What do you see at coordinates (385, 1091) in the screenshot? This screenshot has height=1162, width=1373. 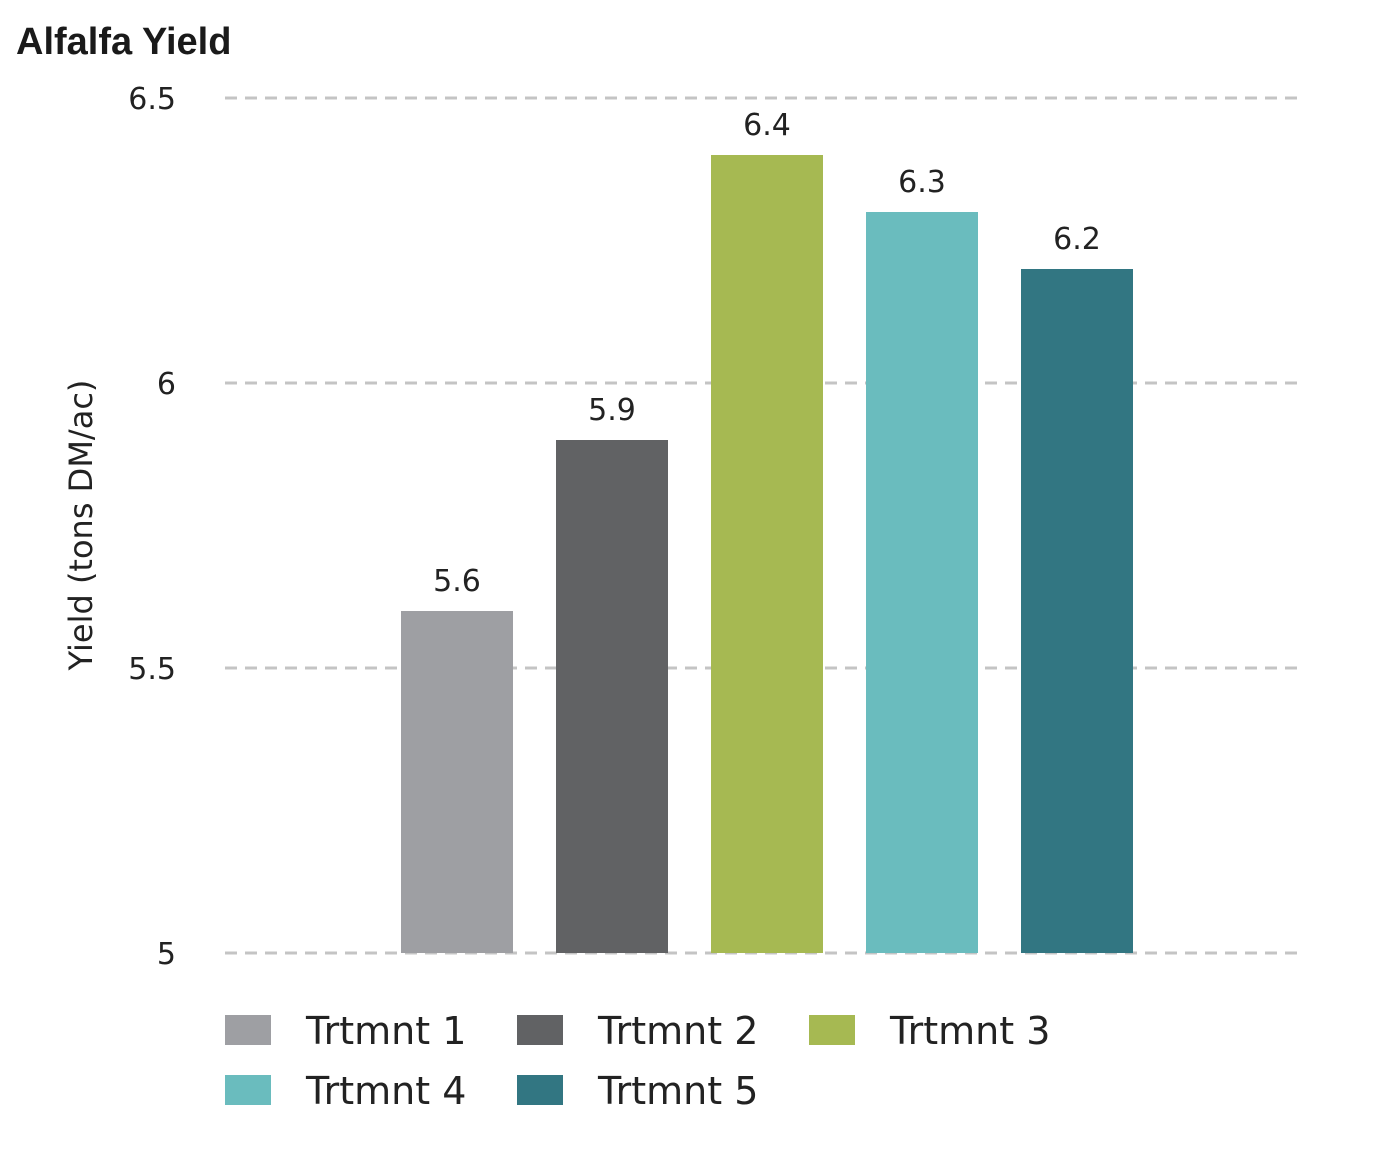 I see `legend-label: Trtmnt 4` at bounding box center [385, 1091].